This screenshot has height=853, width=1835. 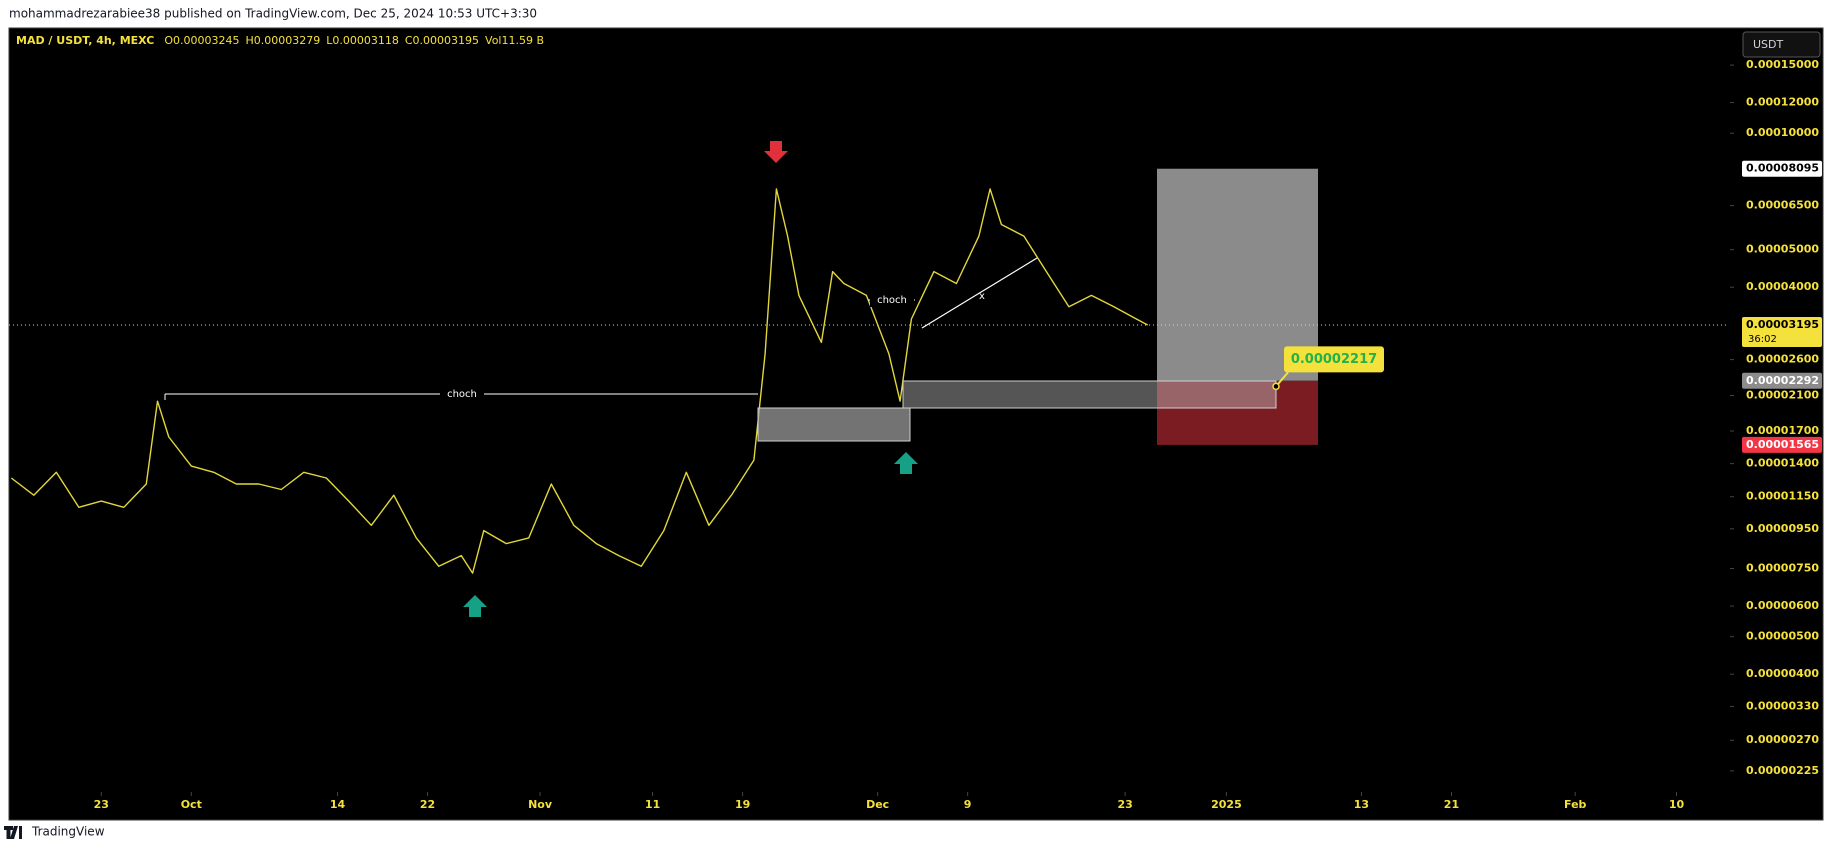 I want to click on callout-point, so click(x=1276, y=386).